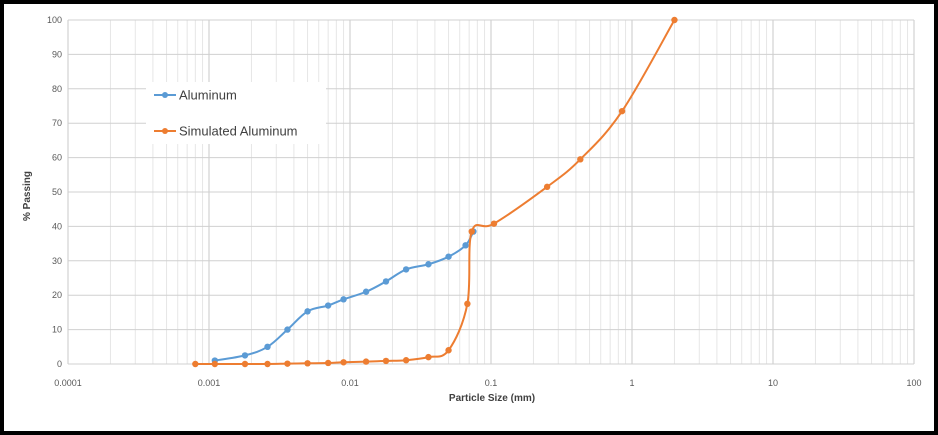 The width and height of the screenshot is (938, 435). Describe the element at coordinates (209, 383) in the screenshot. I see `x-tick-label: 0.001` at that location.